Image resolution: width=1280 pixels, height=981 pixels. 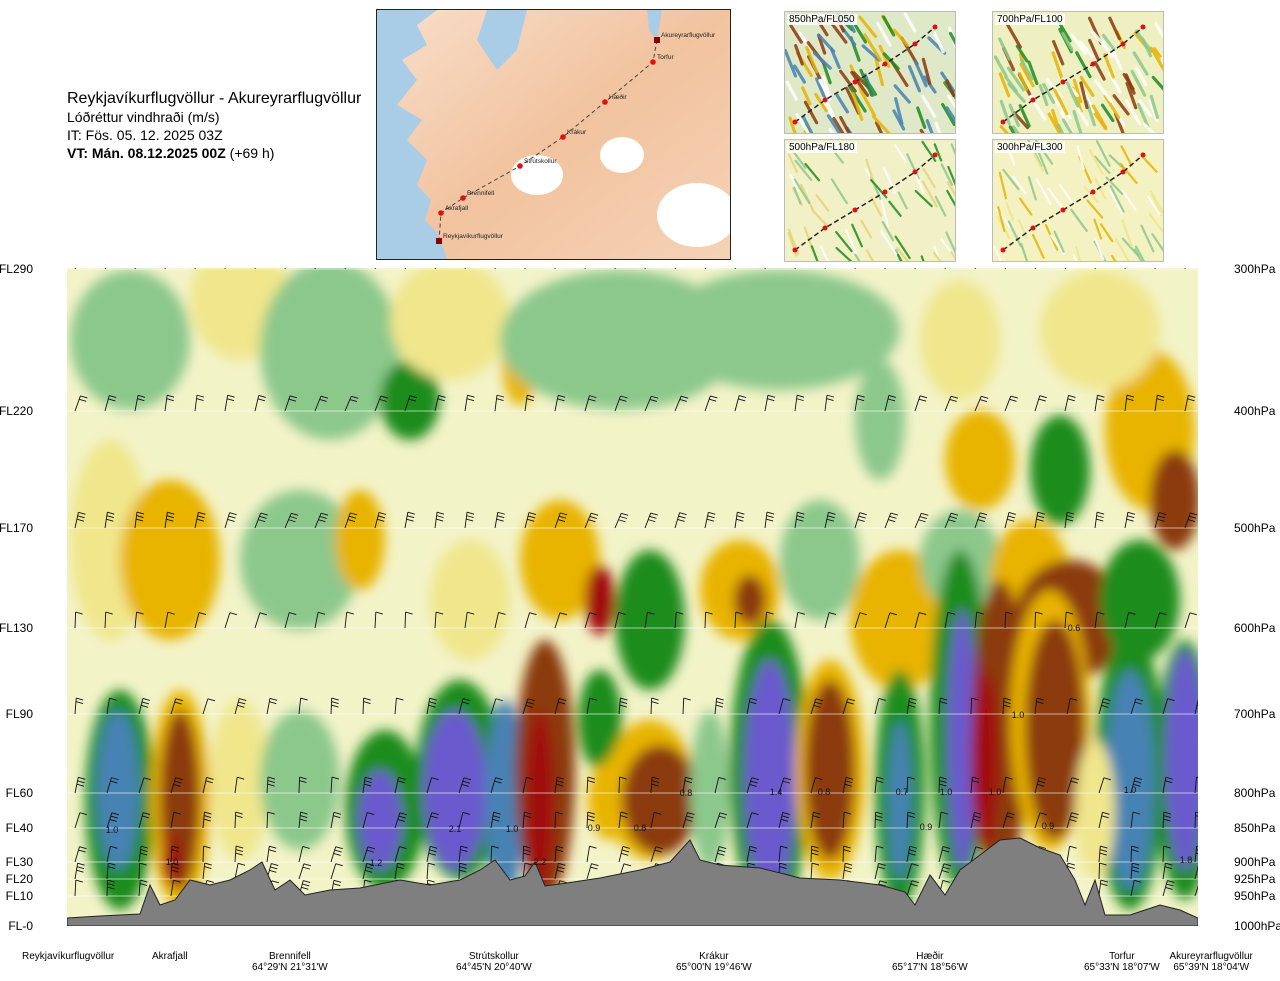 I want to click on thumbnail-700: 700hPa/FL100, so click(x=1082, y=82).